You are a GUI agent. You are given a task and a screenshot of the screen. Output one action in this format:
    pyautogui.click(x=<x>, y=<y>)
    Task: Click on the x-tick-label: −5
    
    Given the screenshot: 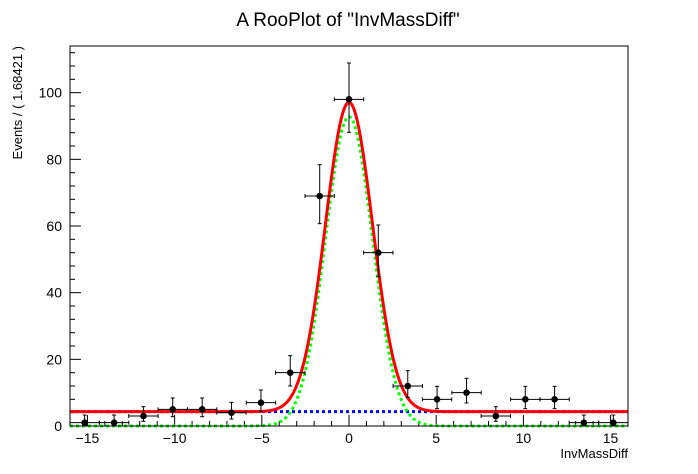 What is the action you would take?
    pyautogui.click(x=262, y=438)
    